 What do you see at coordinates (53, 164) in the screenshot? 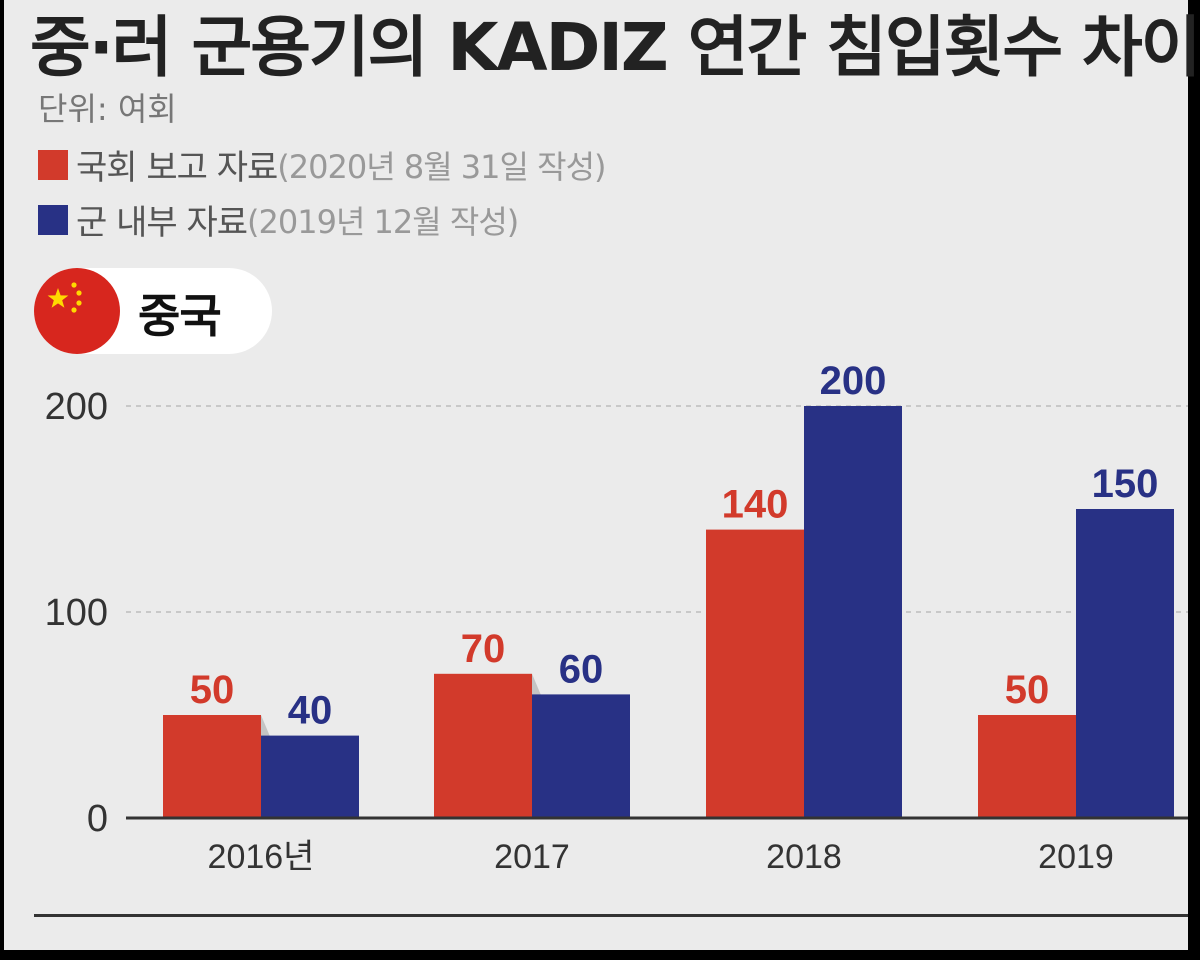
I see `legend-swatch-red` at bounding box center [53, 164].